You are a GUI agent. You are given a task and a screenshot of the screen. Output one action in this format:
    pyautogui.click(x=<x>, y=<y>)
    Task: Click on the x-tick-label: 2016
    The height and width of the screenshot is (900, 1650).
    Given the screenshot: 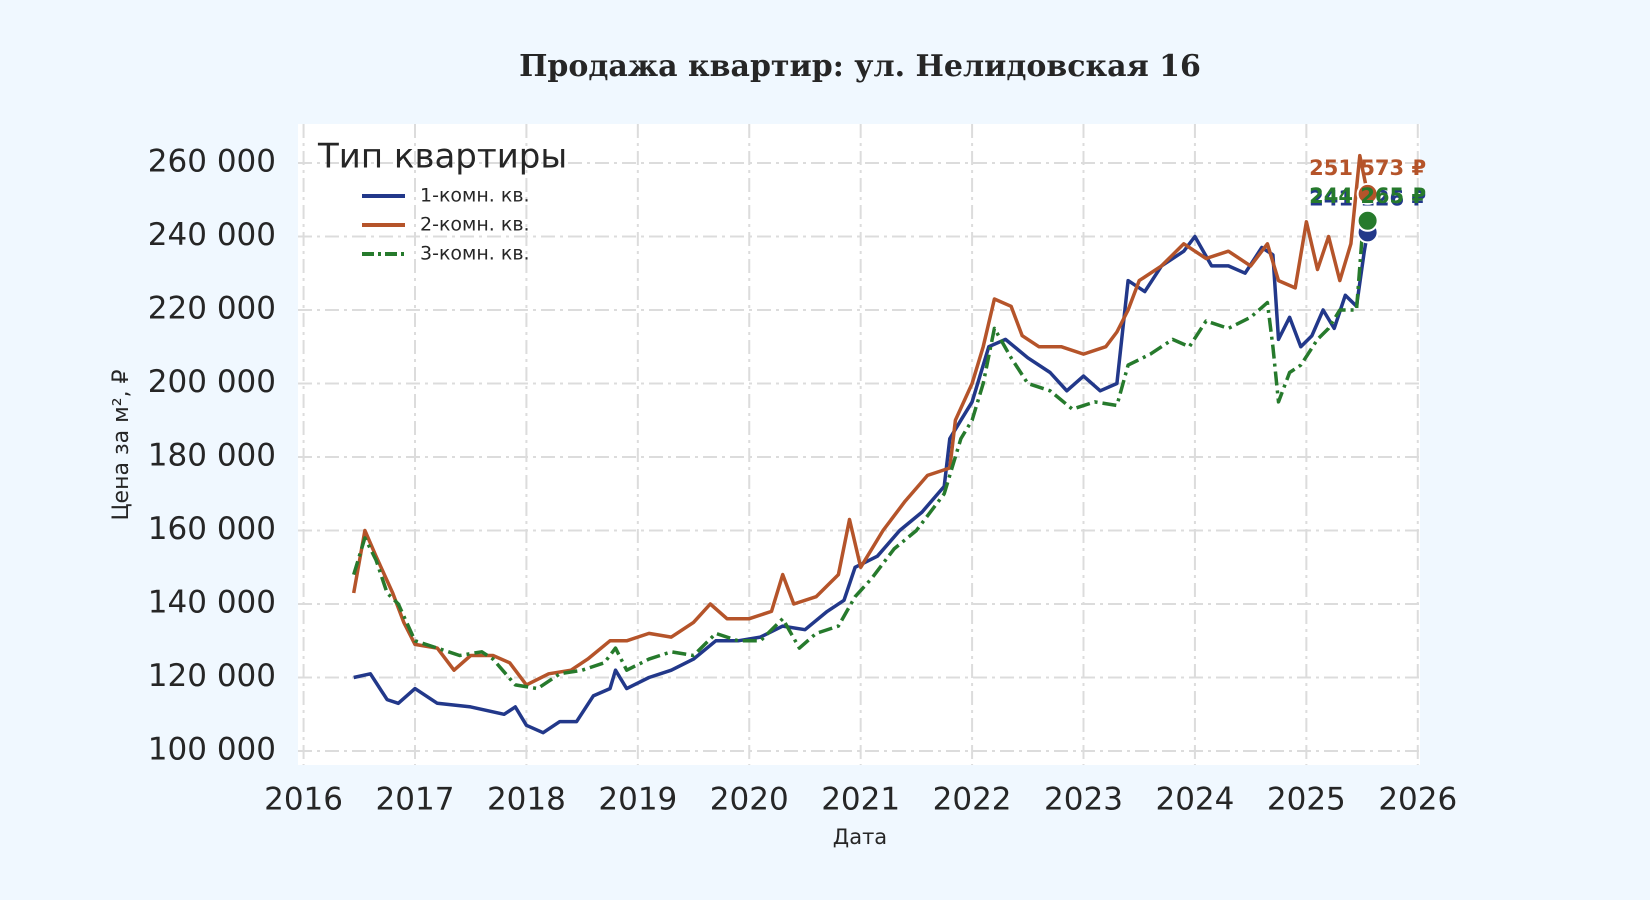 What is the action you would take?
    pyautogui.click(x=303, y=800)
    